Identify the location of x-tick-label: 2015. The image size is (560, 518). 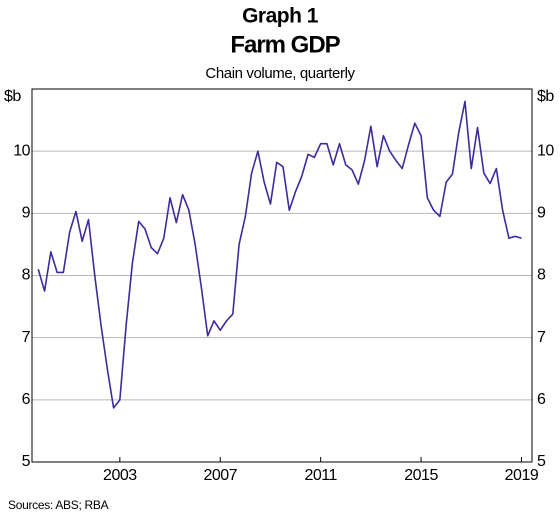
(421, 475).